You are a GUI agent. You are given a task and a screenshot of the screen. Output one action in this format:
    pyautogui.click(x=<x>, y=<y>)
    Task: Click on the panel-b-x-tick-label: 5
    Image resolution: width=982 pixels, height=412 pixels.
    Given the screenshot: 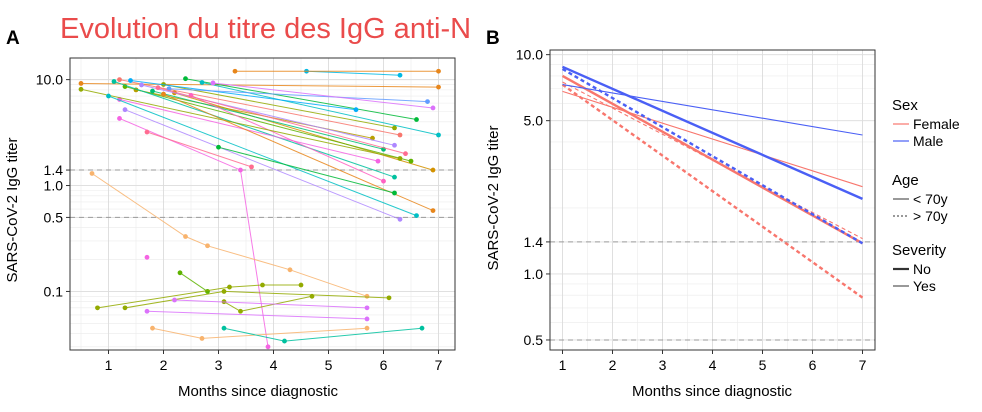 What is the action you would take?
    pyautogui.click(x=763, y=365)
    